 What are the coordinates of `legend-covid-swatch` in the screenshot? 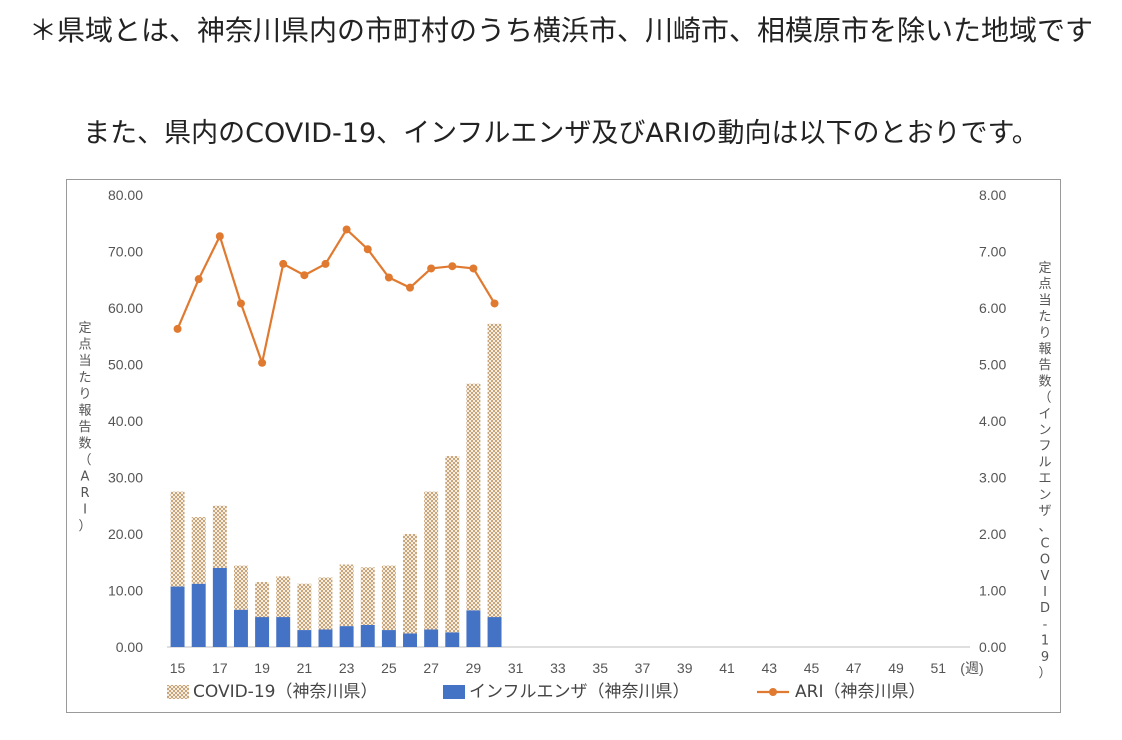 It's located at (178, 692).